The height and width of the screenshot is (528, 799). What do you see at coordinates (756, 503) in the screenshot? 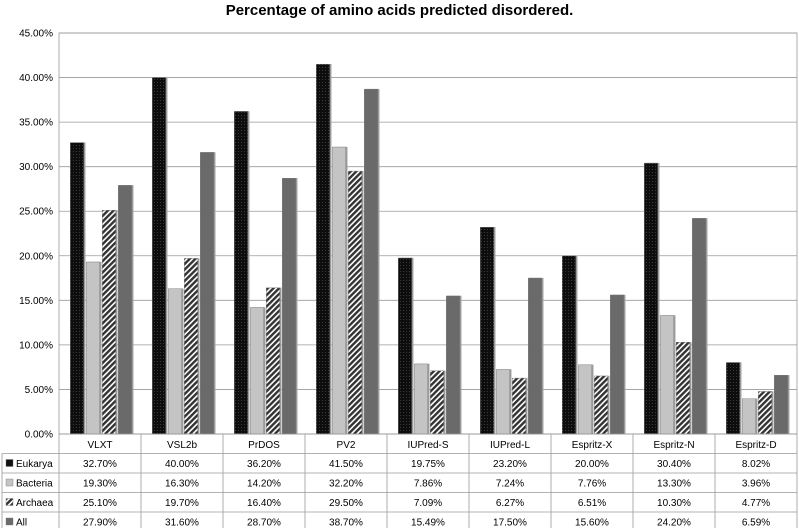
I see `data-label: 4.77%` at bounding box center [756, 503].